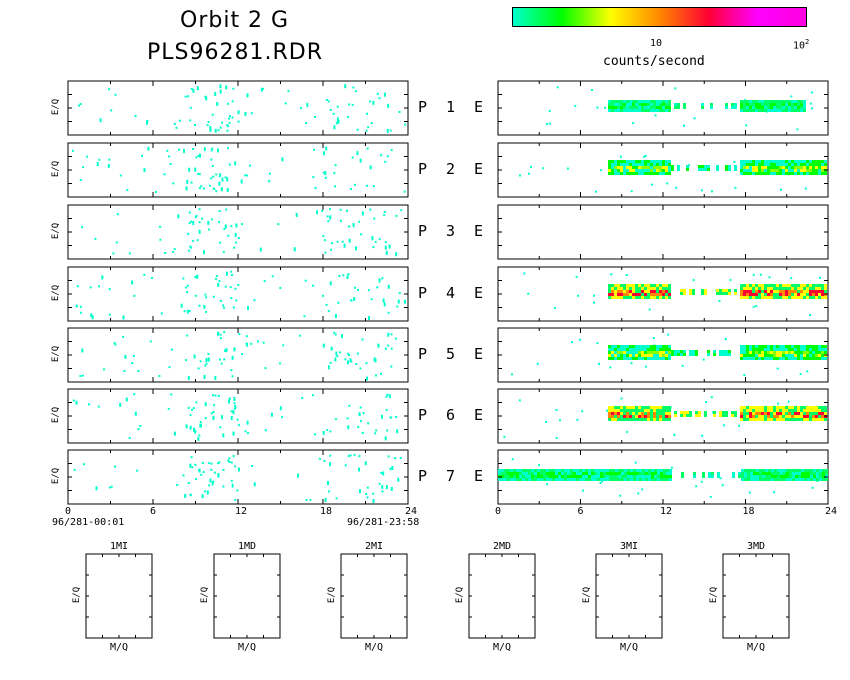  I want to click on small-panel-frame, so click(756, 596).